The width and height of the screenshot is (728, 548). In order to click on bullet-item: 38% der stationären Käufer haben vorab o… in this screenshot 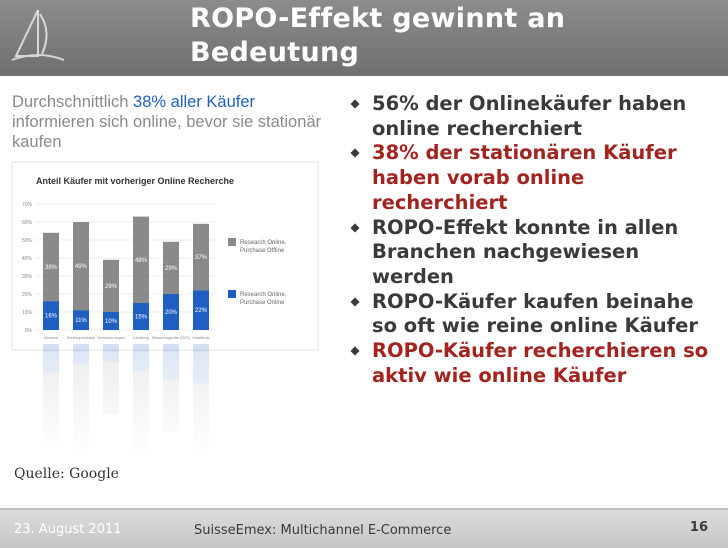, I will do `click(537, 178)`.